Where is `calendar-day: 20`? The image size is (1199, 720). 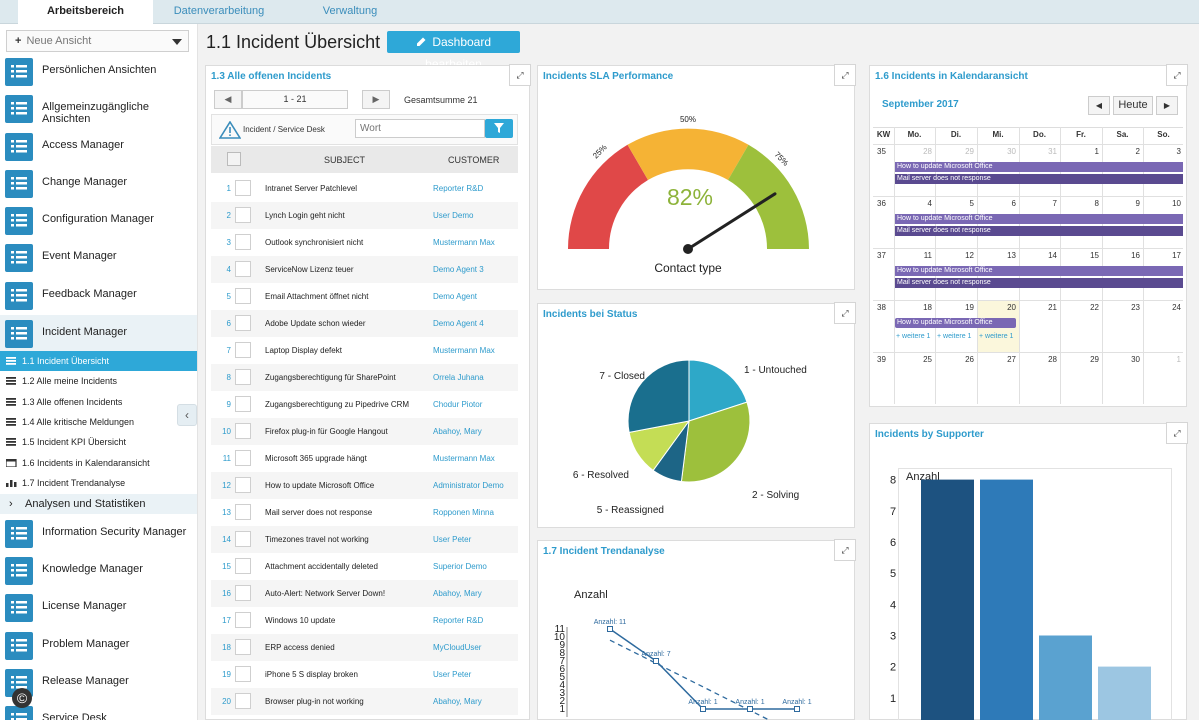 calendar-day: 20 is located at coordinates (1011, 307).